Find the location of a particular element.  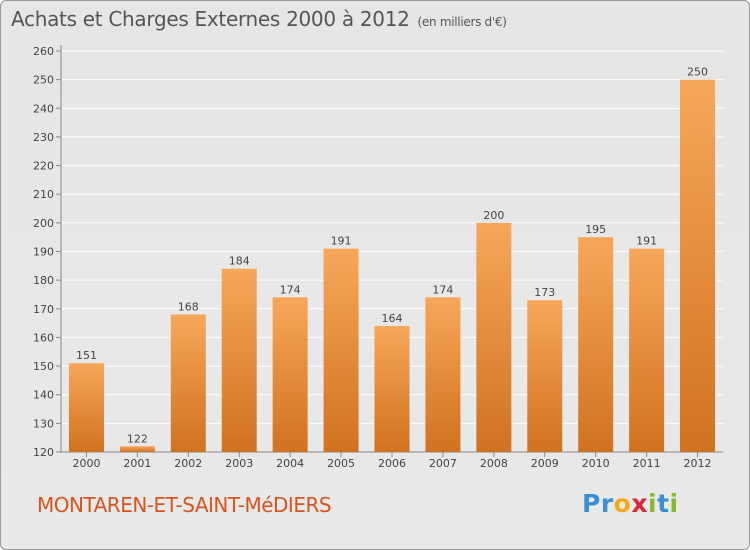

data-label-2003: 184 is located at coordinates (239, 261).